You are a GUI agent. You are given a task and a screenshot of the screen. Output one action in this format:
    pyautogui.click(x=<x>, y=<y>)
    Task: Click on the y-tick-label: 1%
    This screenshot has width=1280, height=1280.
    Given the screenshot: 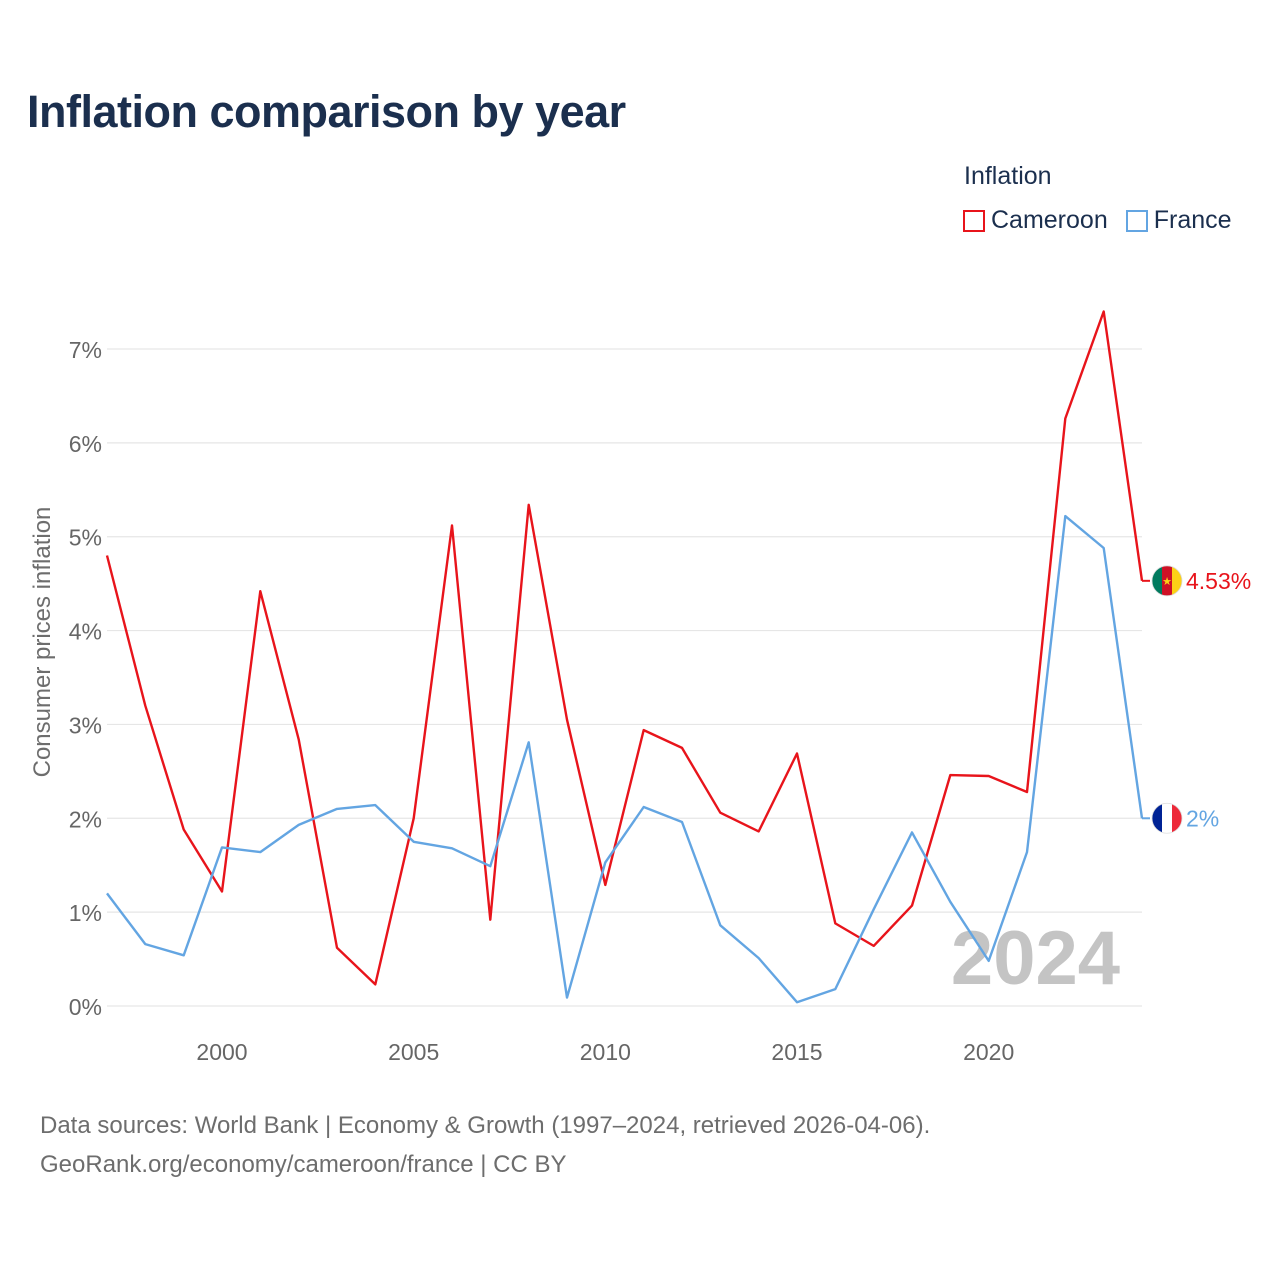 What is the action you would take?
    pyautogui.click(x=85, y=913)
    